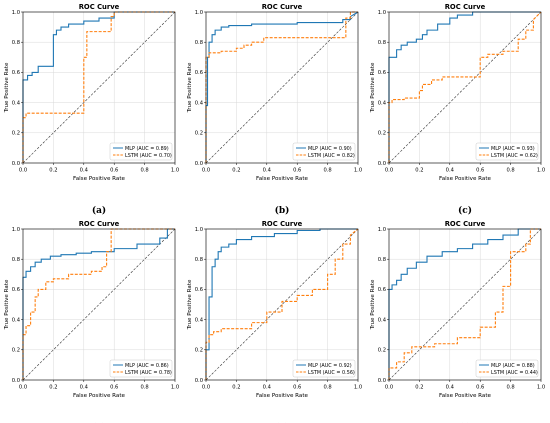 The height and width of the screenshot is (423, 550). I want to click on legend-entry: MLP (AUC = 0.86), so click(147, 366).